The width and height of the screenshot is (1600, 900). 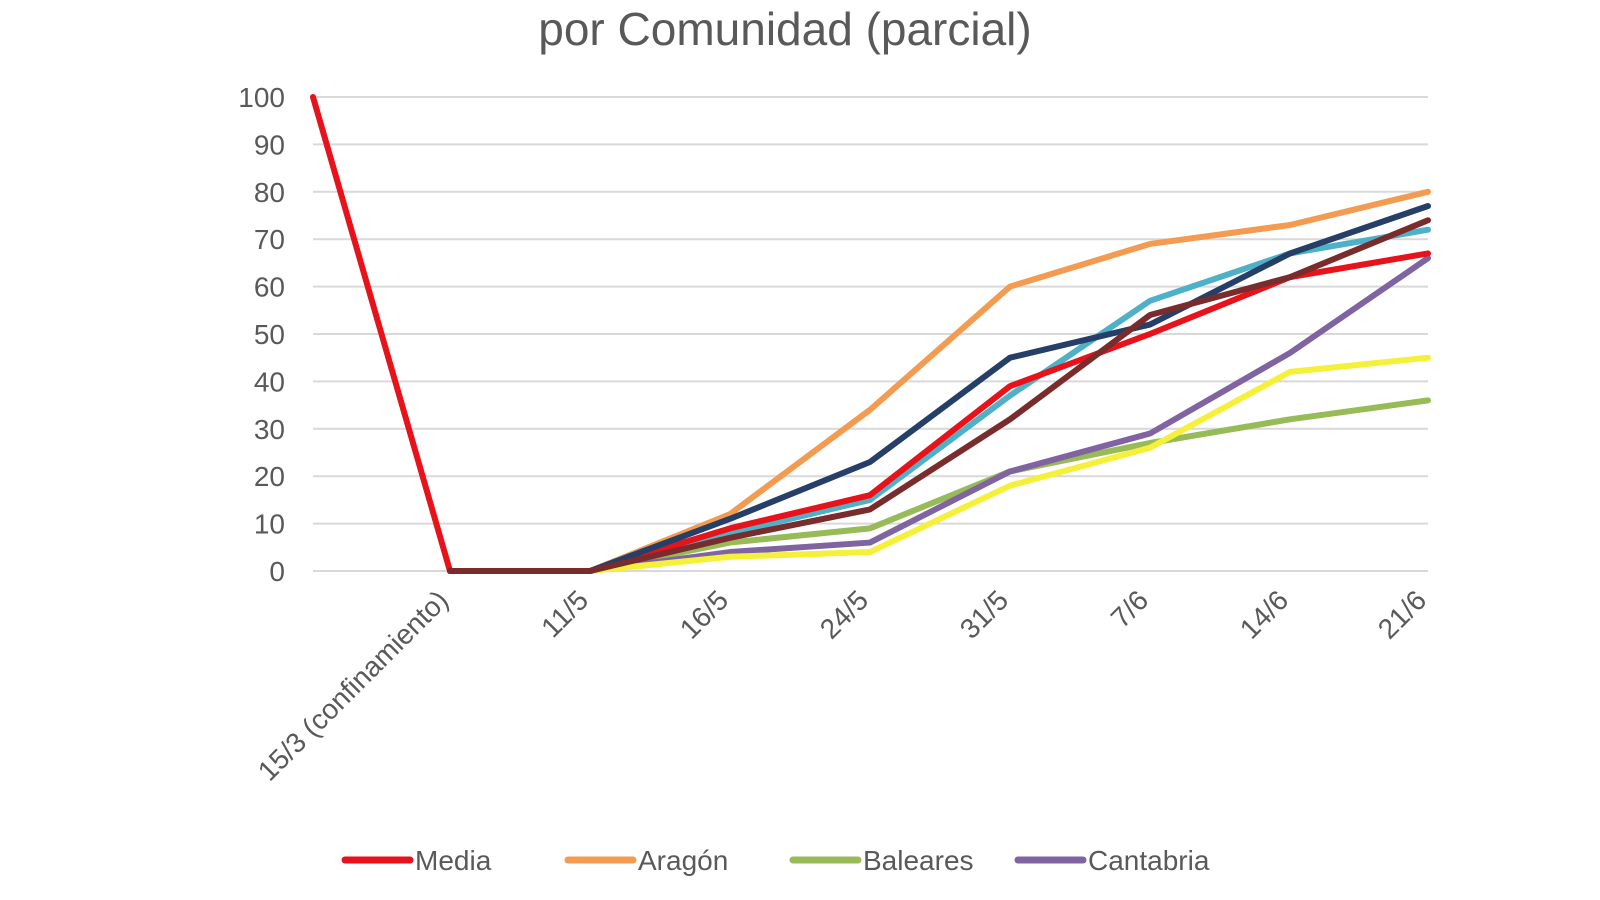 What do you see at coordinates (269, 192) in the screenshot?
I see `y-tick-label: 80` at bounding box center [269, 192].